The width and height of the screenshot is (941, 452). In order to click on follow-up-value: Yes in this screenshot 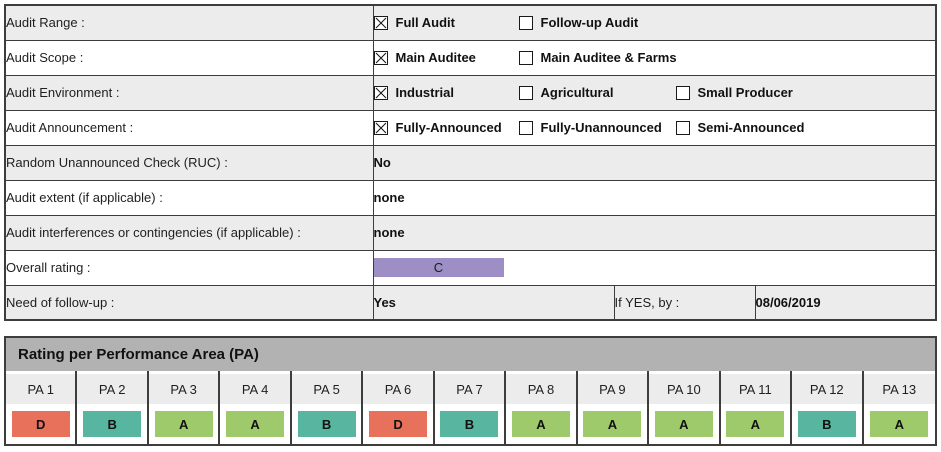, I will do `click(493, 302)`.